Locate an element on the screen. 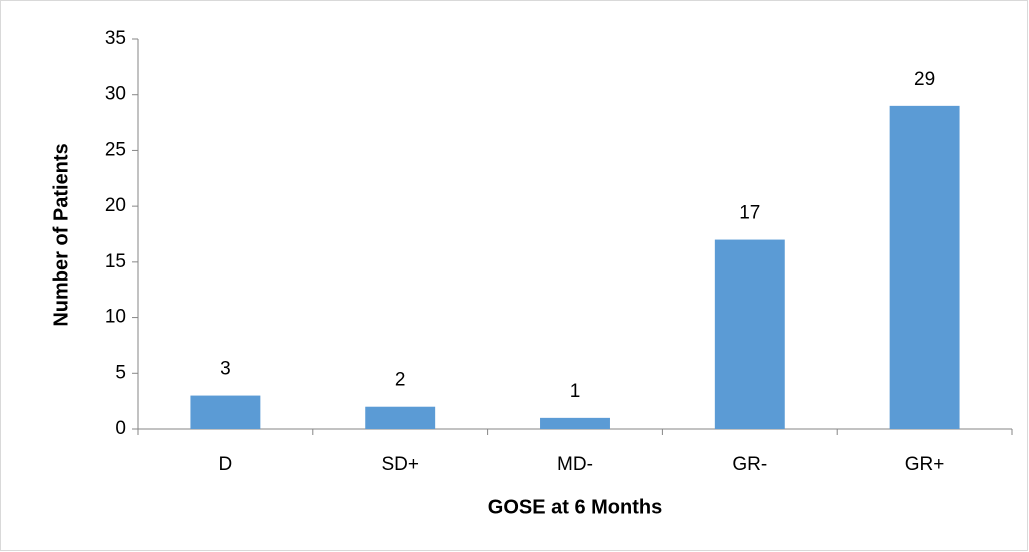 The width and height of the screenshot is (1029, 552). y-tick-label: 20 is located at coordinates (115, 205).